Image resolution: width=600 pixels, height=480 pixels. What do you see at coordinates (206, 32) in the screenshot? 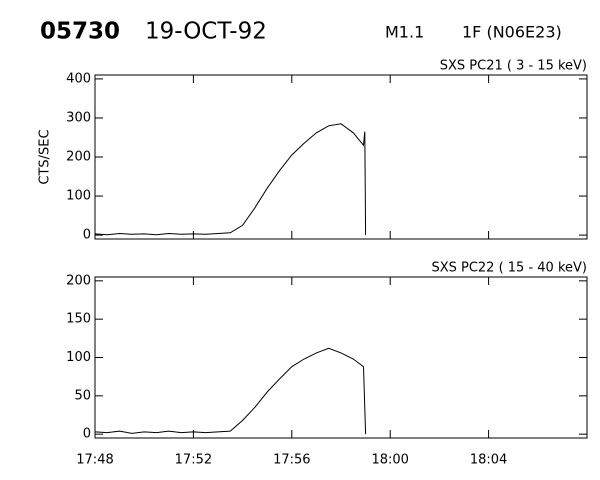
I see `event-date: 19-OCT-92` at bounding box center [206, 32].